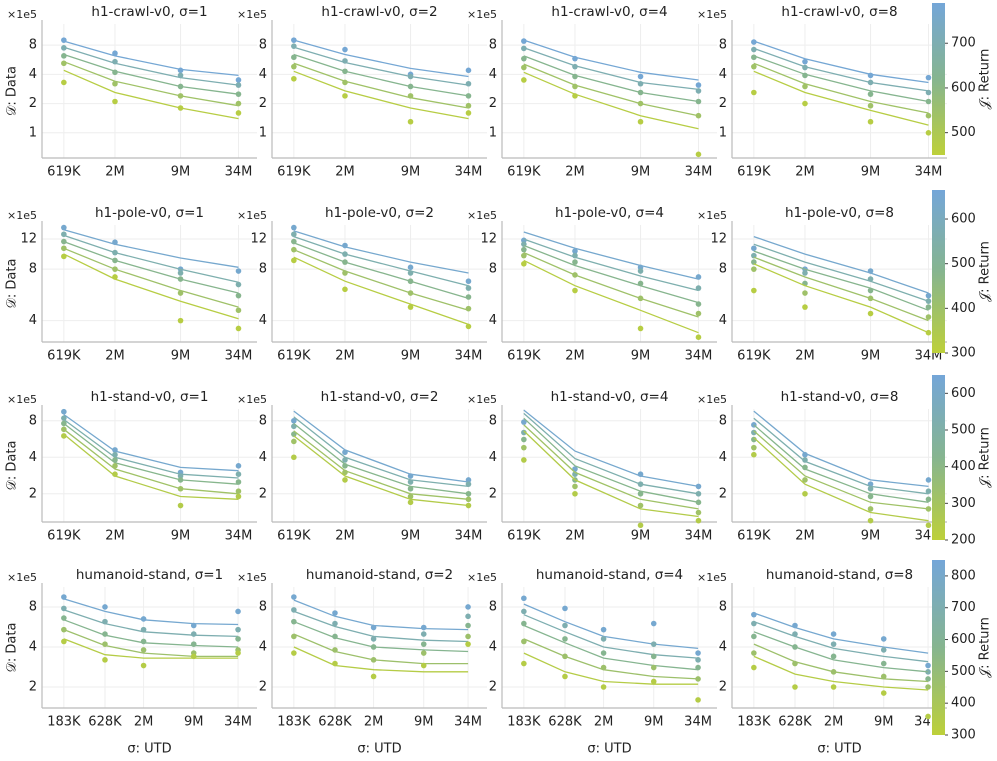 This screenshot has height=761, width=997. I want to click on x-tick-label: 628K, so click(335, 722).